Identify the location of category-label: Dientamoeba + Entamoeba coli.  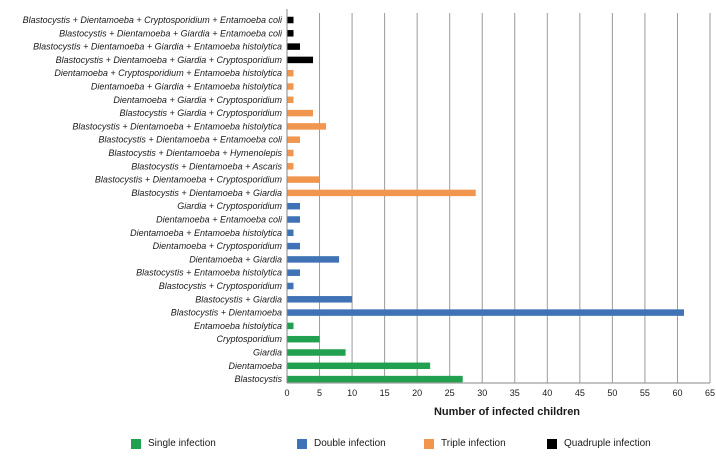
(219, 220).